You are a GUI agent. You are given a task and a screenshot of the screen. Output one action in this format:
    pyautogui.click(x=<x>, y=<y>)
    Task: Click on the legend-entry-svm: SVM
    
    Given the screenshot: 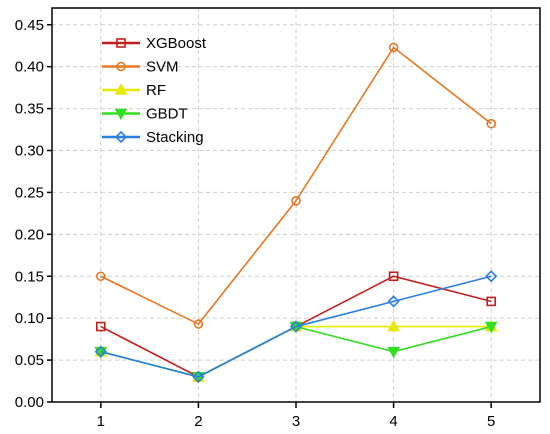 What is the action you would take?
    pyautogui.click(x=140, y=67)
    